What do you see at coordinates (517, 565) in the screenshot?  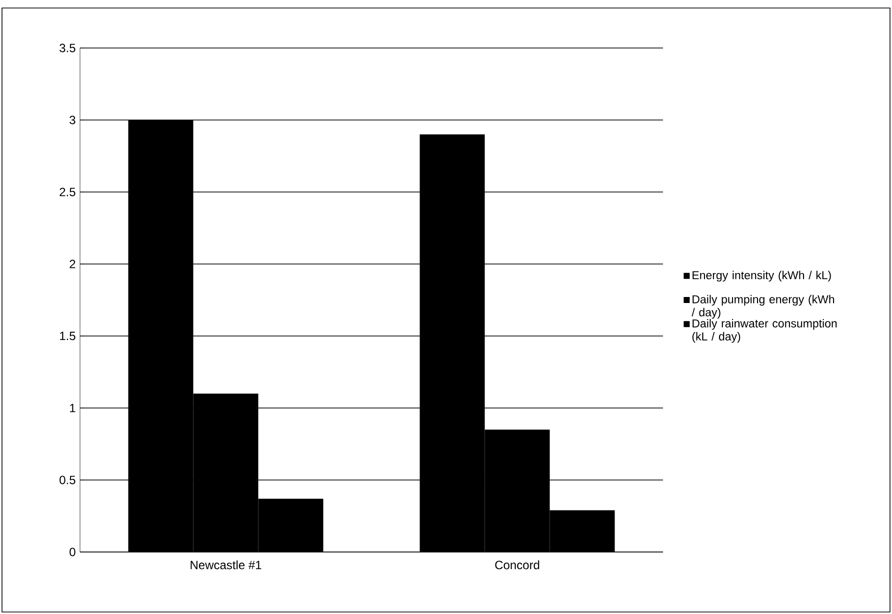 I see `x-tick-label: Concord` at bounding box center [517, 565].